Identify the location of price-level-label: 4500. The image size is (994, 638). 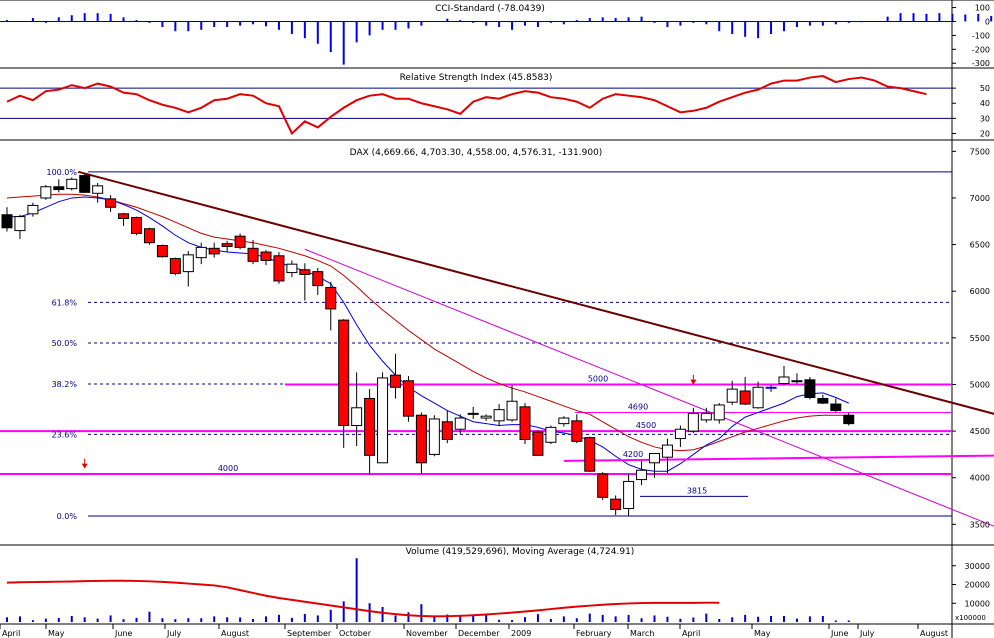
(646, 425).